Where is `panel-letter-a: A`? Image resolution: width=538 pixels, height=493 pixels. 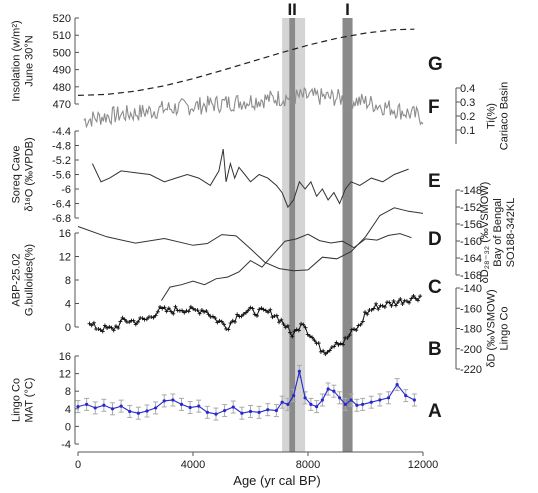
panel-letter-a: A is located at coordinates (435, 411).